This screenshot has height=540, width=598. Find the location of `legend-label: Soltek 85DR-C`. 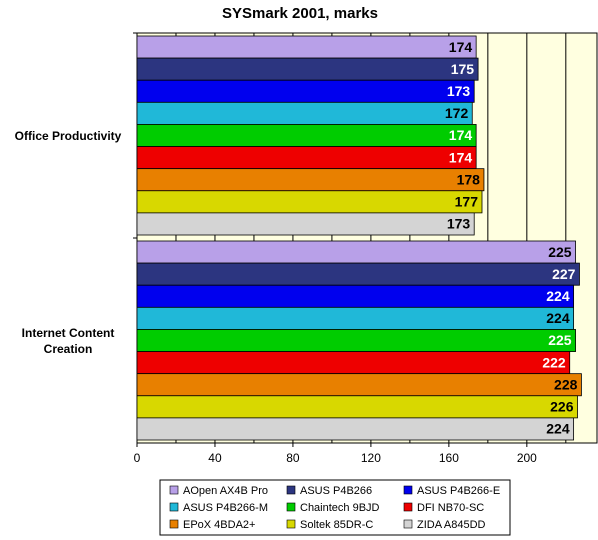

legend-label: Soltek 85DR-C is located at coordinates (336, 525).